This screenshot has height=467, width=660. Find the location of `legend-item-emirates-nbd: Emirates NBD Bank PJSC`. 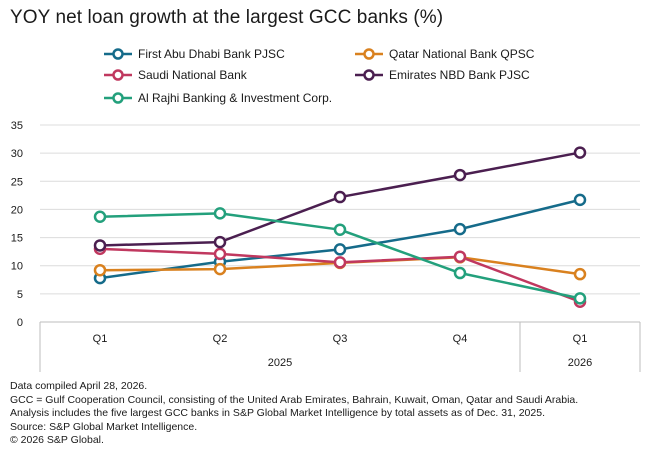

legend-item-emirates-nbd: Emirates NBD Bank PJSC is located at coordinates (442, 75).